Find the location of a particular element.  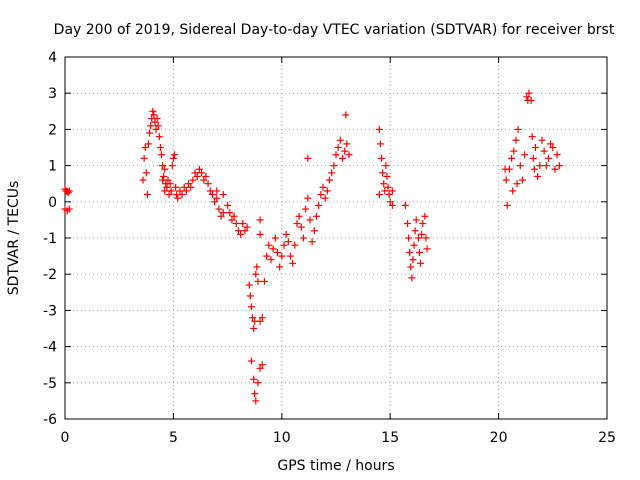

y-tick-label: 2 is located at coordinates (52, 130).